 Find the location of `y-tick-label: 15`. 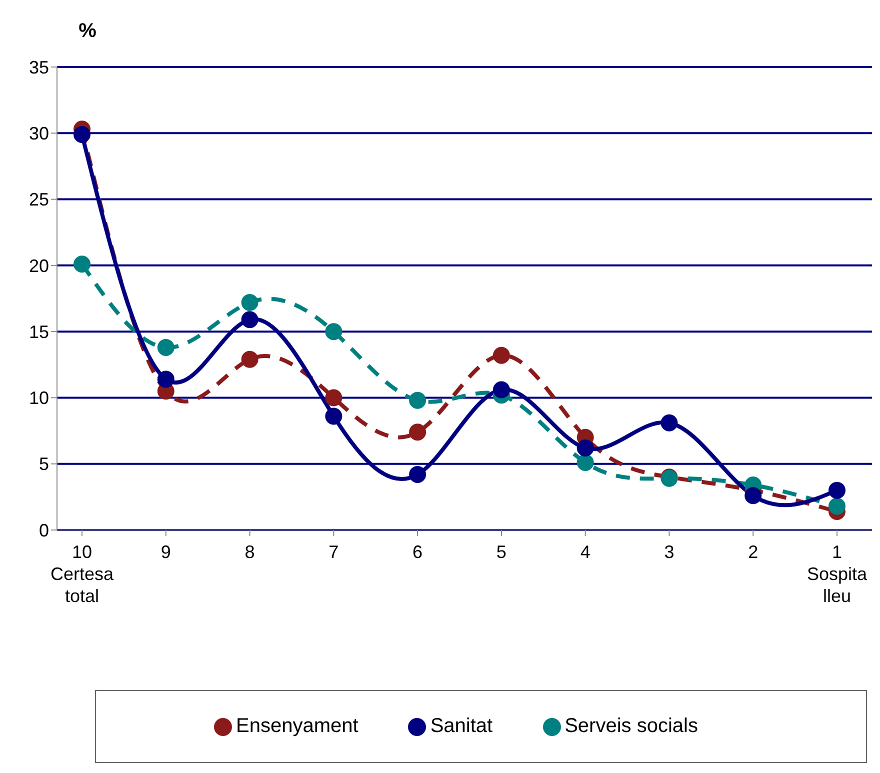

y-tick-label: 15 is located at coordinates (38, 332).